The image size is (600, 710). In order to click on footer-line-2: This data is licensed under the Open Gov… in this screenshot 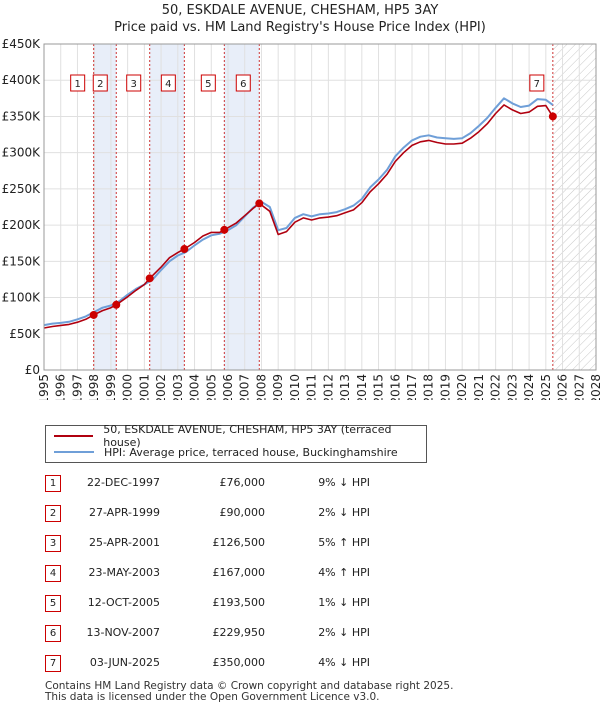, I will do `click(212, 697)`.